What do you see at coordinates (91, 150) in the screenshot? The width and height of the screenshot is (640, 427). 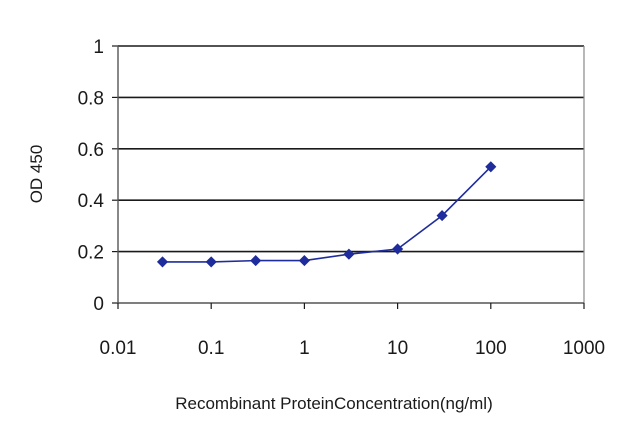 I see `y-tick-label-3: 0.6` at bounding box center [91, 150].